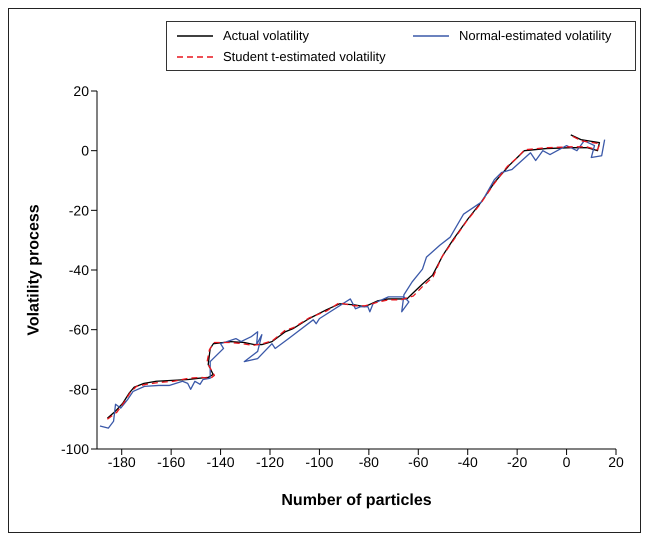 This screenshot has width=649, height=541. What do you see at coordinates (270, 462) in the screenshot?
I see `x-tick-label: -120` at bounding box center [270, 462].